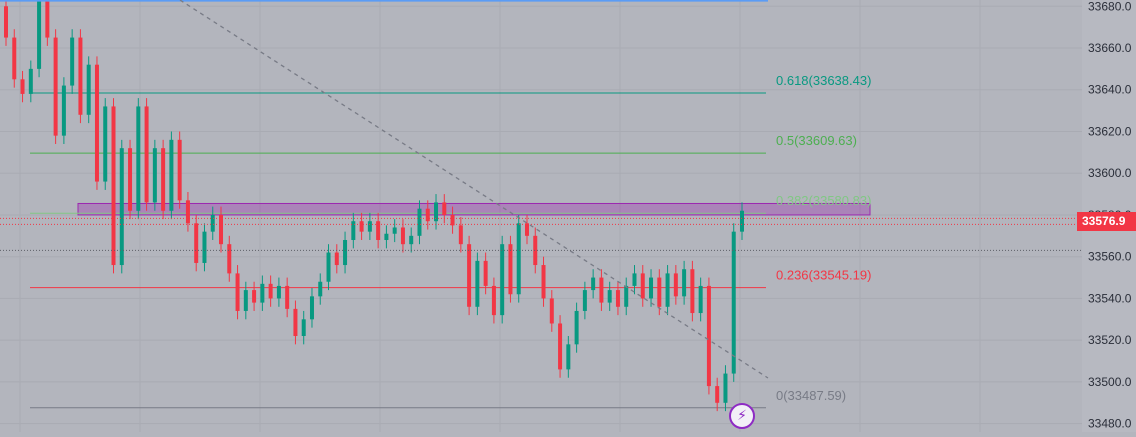 This screenshot has height=437, width=1136. Describe the element at coordinates (1106, 221) in the screenshot. I see `current-price-tag: 33576.9` at that location.